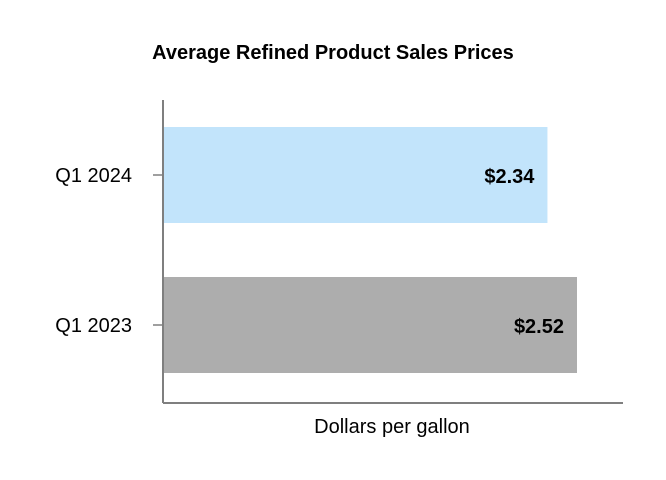 The width and height of the screenshot is (666, 480). I want to click on chart-title: Average Refined Product Sales Prices, so click(333, 53).